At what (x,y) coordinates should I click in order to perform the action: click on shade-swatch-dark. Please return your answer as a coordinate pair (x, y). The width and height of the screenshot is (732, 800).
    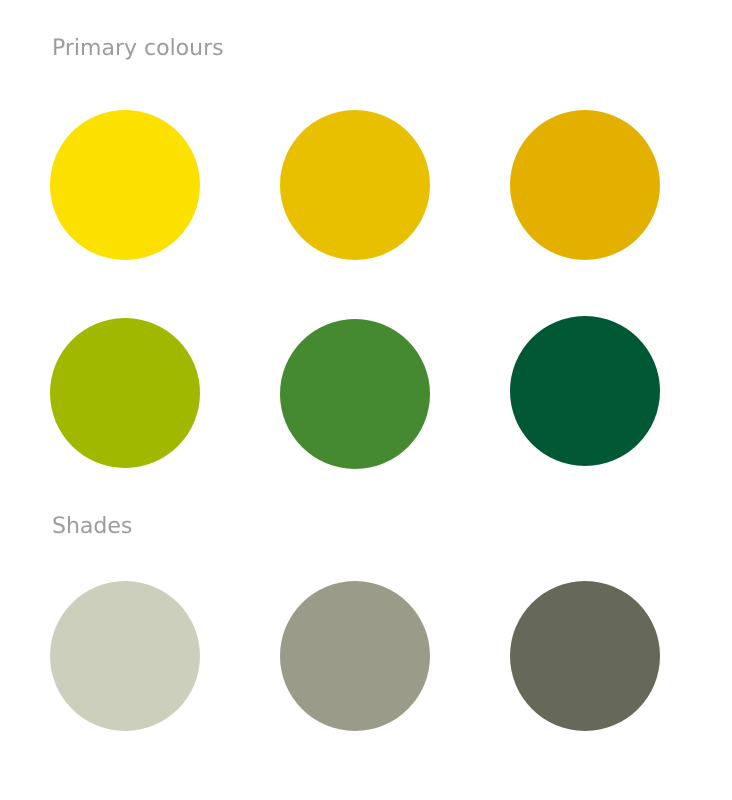
    Looking at the image, I should click on (585, 656).